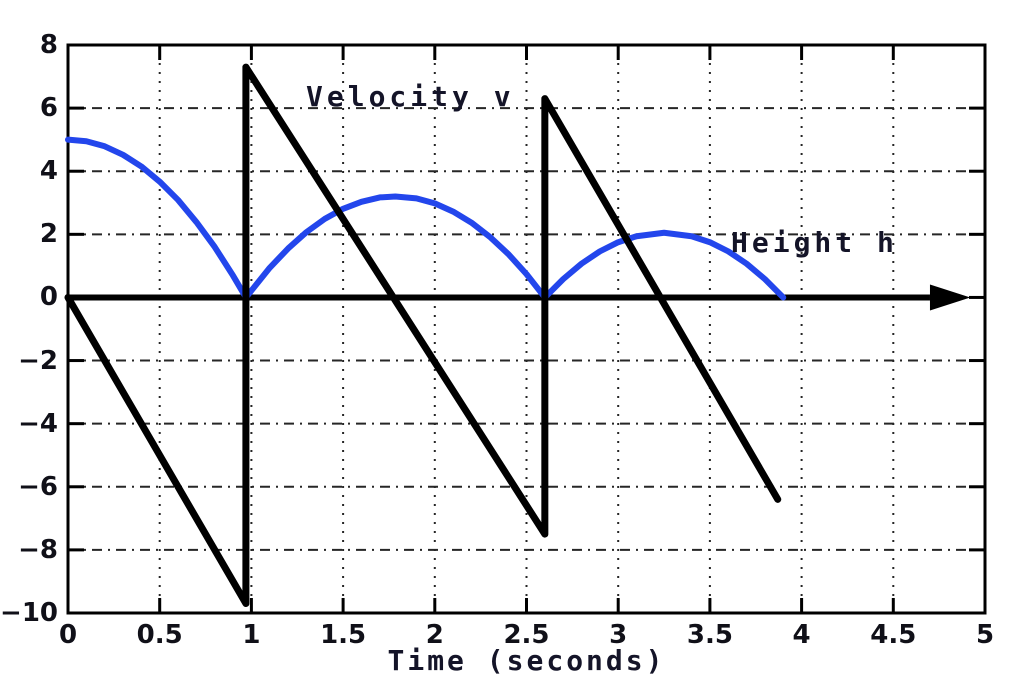 The image size is (1024, 698). Describe the element at coordinates (29, 613) in the screenshot. I see `y-tick-label: −10` at that location.